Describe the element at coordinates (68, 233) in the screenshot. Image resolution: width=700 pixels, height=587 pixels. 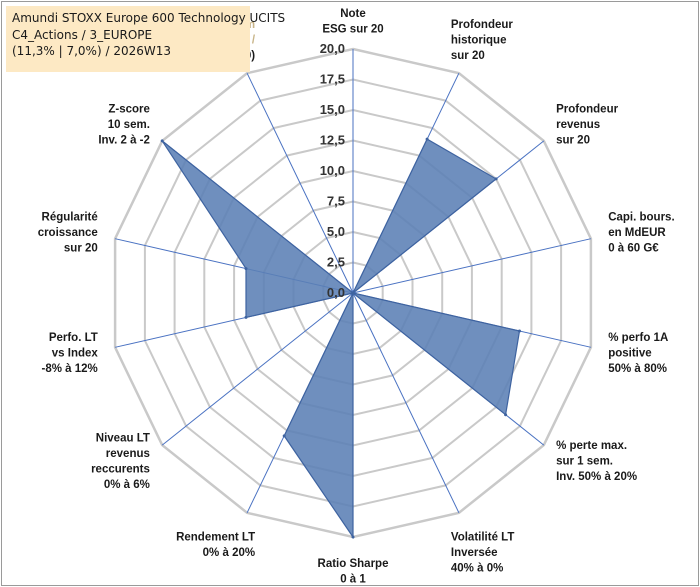
I see `axis-label-11-line-1: croissance` at that location.